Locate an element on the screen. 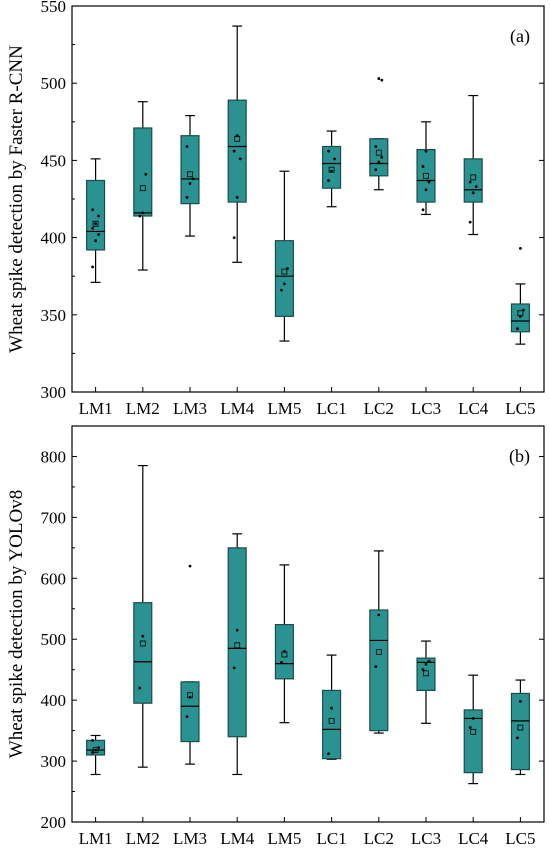 The width and height of the screenshot is (550, 851). box-lc2 is located at coordinates (379, 642).